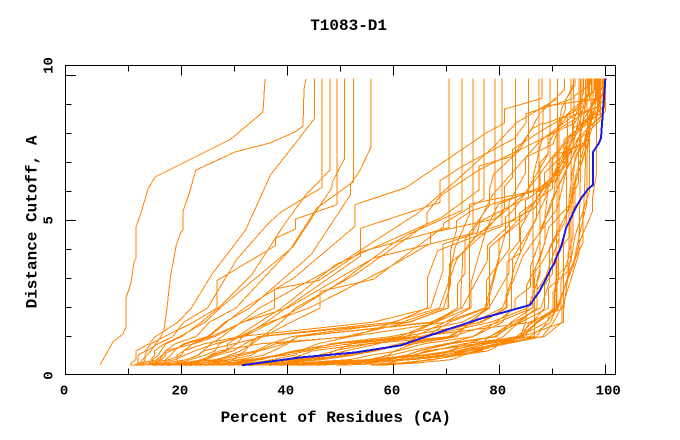 The height and width of the screenshot is (440, 680). What do you see at coordinates (50, 65) in the screenshot?
I see `svg-text: 10` at bounding box center [50, 65].